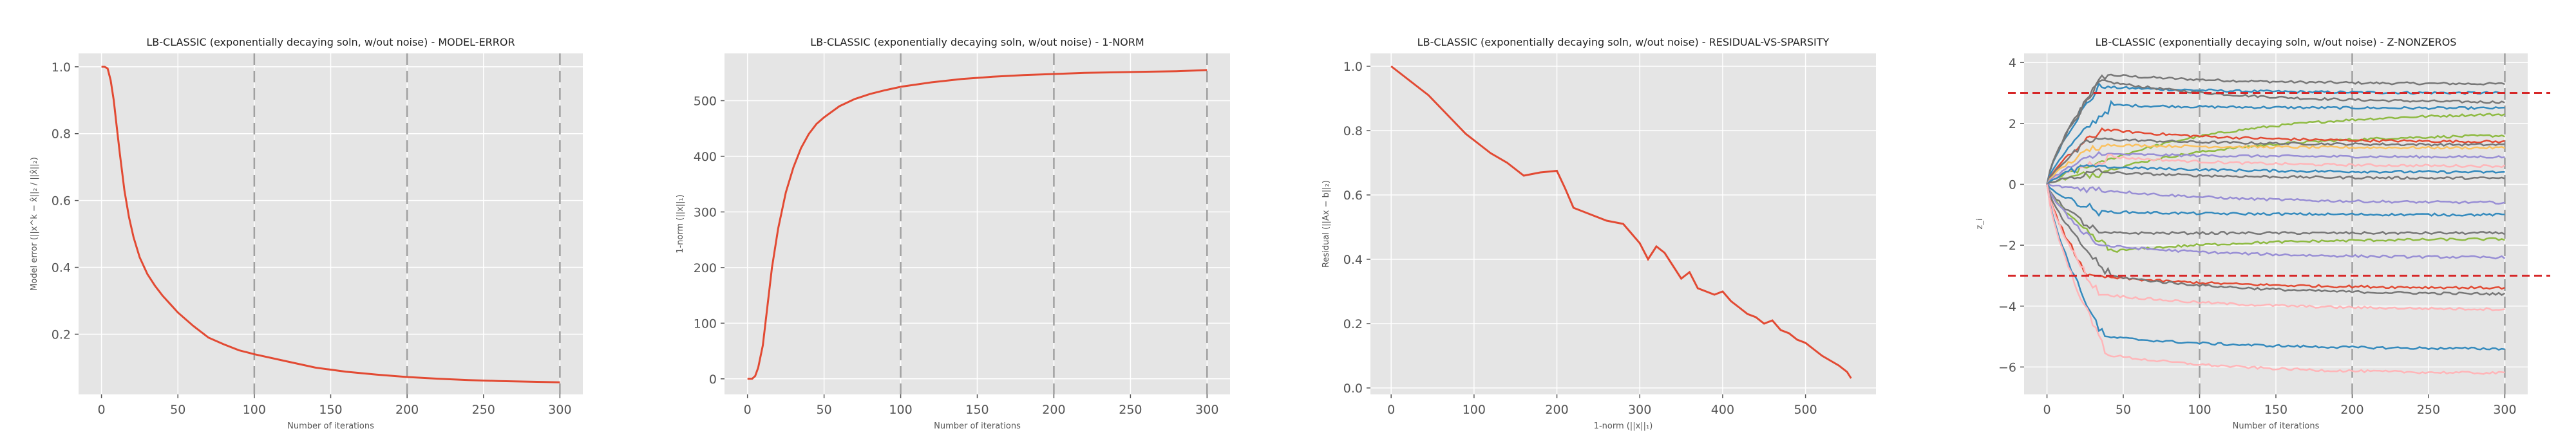  What do you see at coordinates (1353, 389) in the screenshot?
I see `y-tick-label: 0.0` at bounding box center [1353, 389].